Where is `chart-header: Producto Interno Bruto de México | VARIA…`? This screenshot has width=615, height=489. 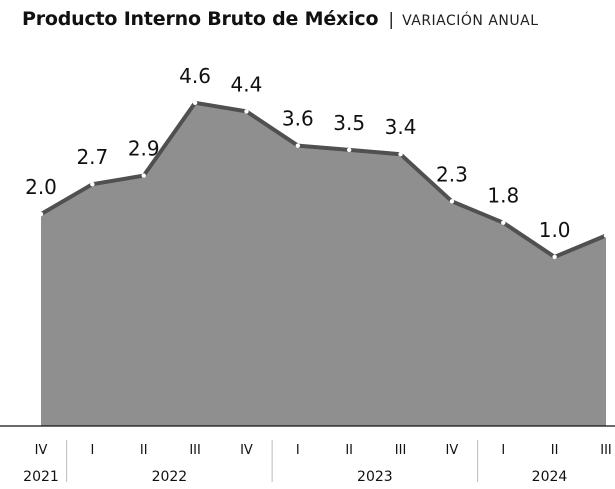
chart-header: Producto Interno Bruto de México | VARIA… is located at coordinates (280, 23).